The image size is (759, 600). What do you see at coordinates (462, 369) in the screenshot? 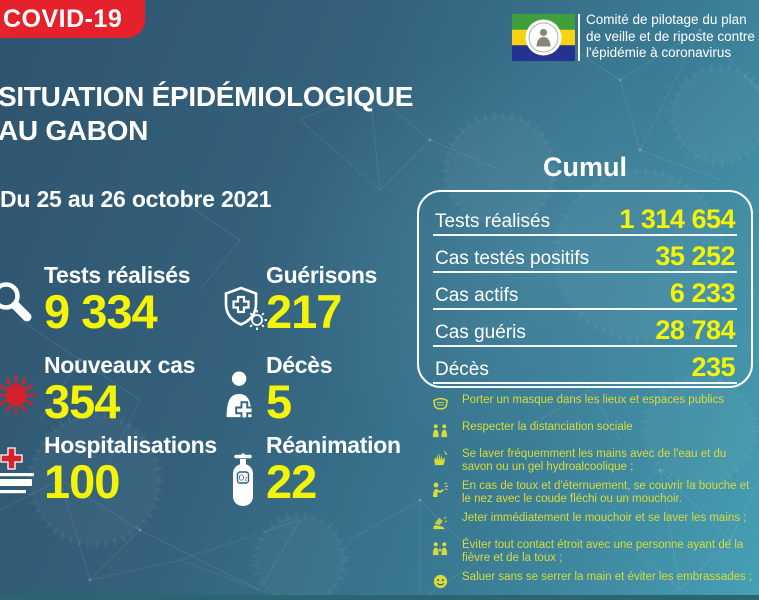
I see `cumul-row-label: Décès` at bounding box center [462, 369].